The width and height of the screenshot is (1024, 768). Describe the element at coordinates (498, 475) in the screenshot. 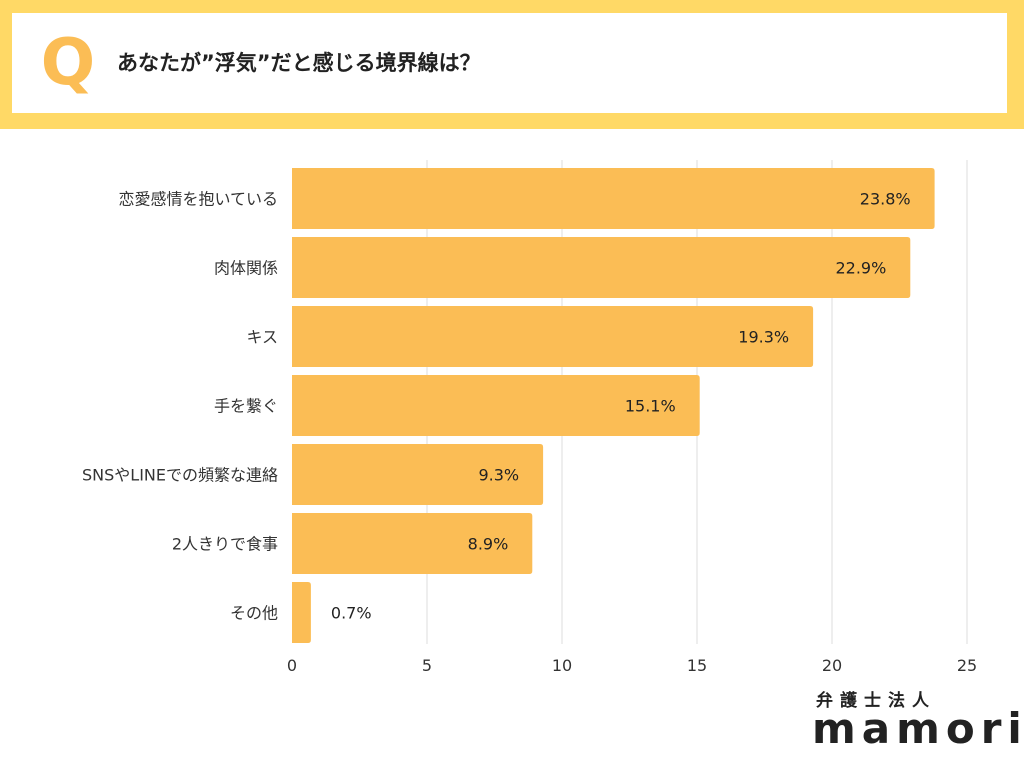

I see `value-label: 9.3%` at that location.